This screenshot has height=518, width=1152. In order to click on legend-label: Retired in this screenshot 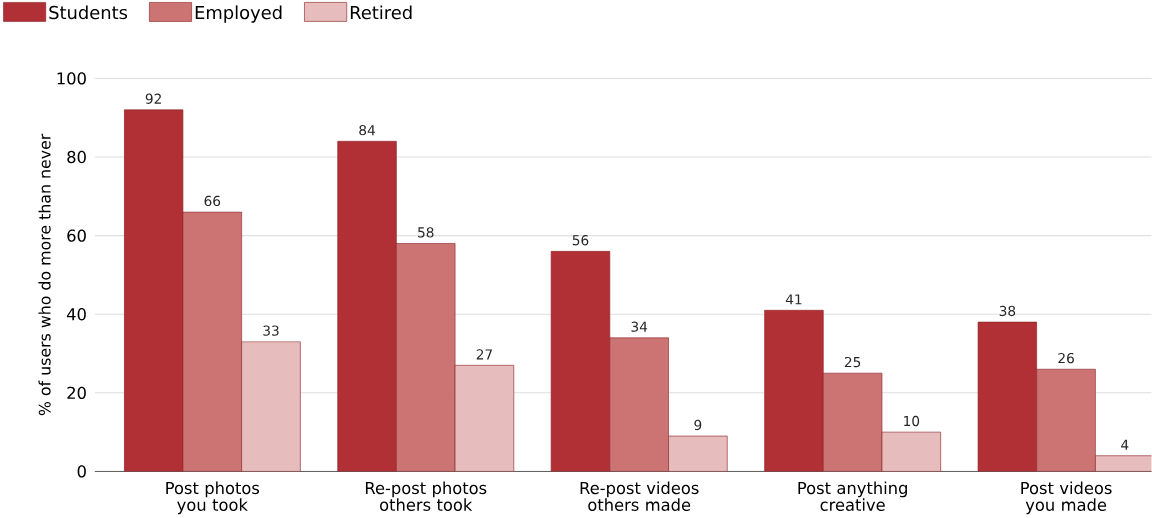, I will do `click(381, 12)`.